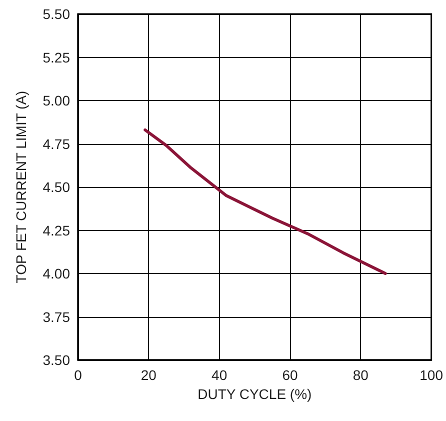  What do you see at coordinates (220, 375) in the screenshot?
I see `x-tick-label: 40` at bounding box center [220, 375].